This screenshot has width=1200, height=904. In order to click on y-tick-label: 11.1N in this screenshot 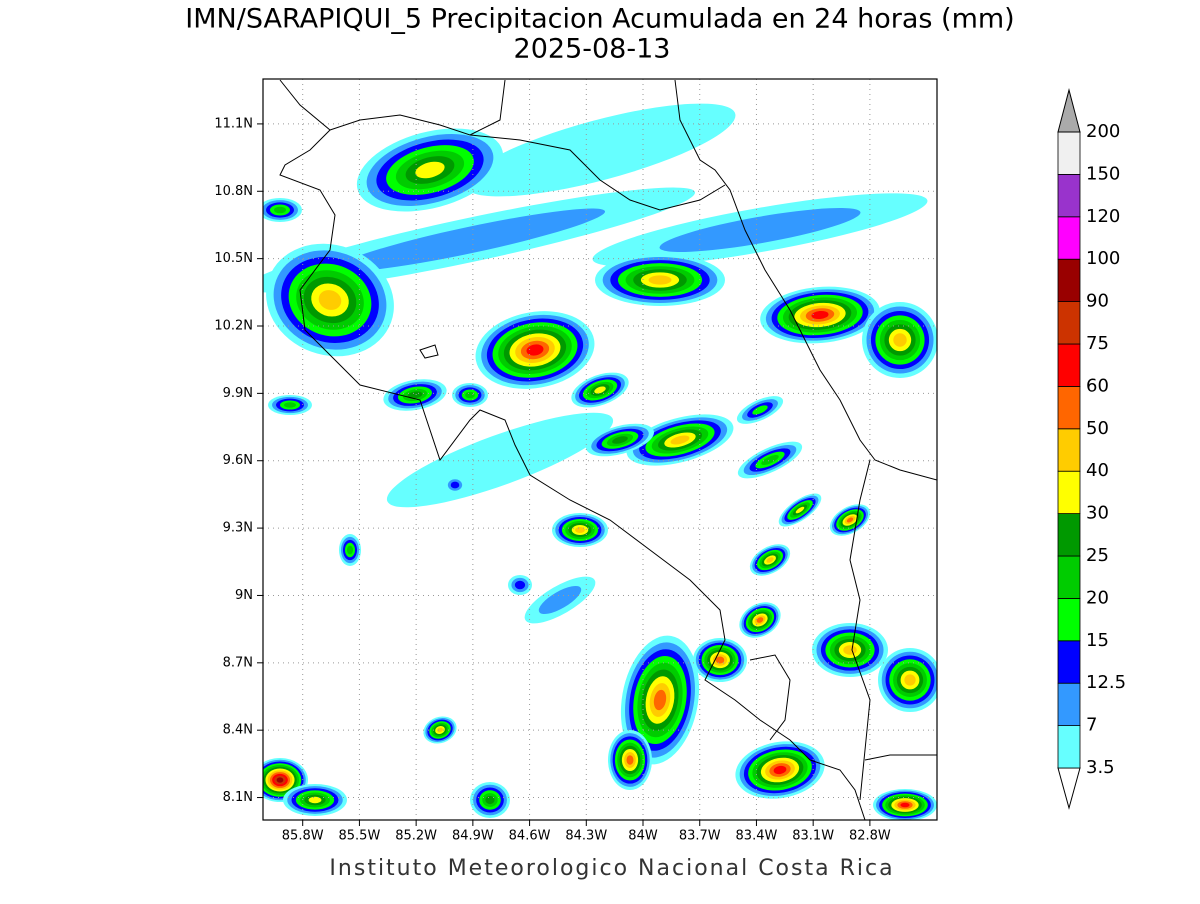, I will do `click(233, 123)`.